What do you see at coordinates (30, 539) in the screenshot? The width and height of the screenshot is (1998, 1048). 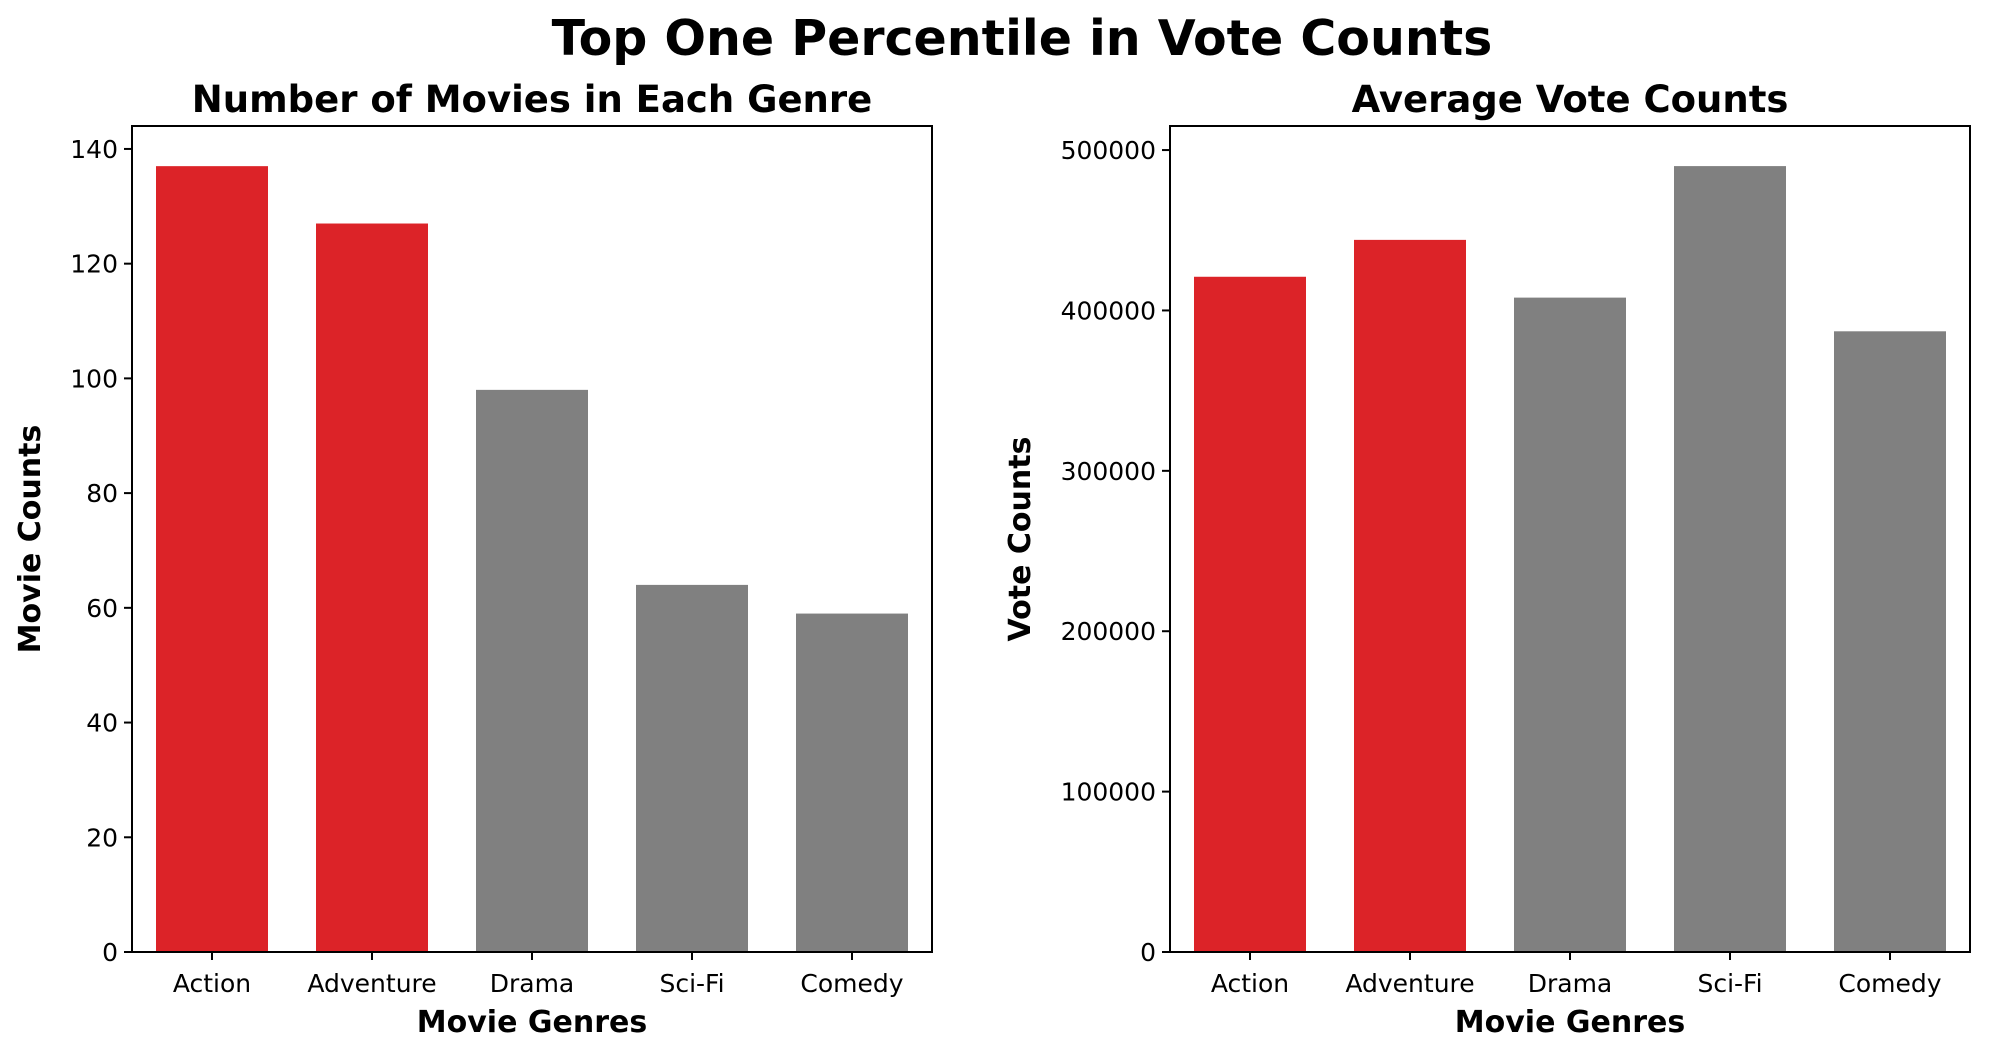 I see `movie-counts-ylabel: Movie Counts` at bounding box center [30, 539].